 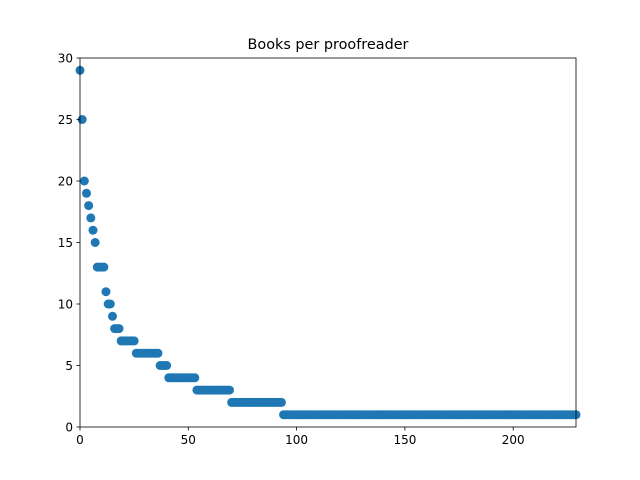 I want to click on x-tick-label: 0, so click(x=80, y=440).